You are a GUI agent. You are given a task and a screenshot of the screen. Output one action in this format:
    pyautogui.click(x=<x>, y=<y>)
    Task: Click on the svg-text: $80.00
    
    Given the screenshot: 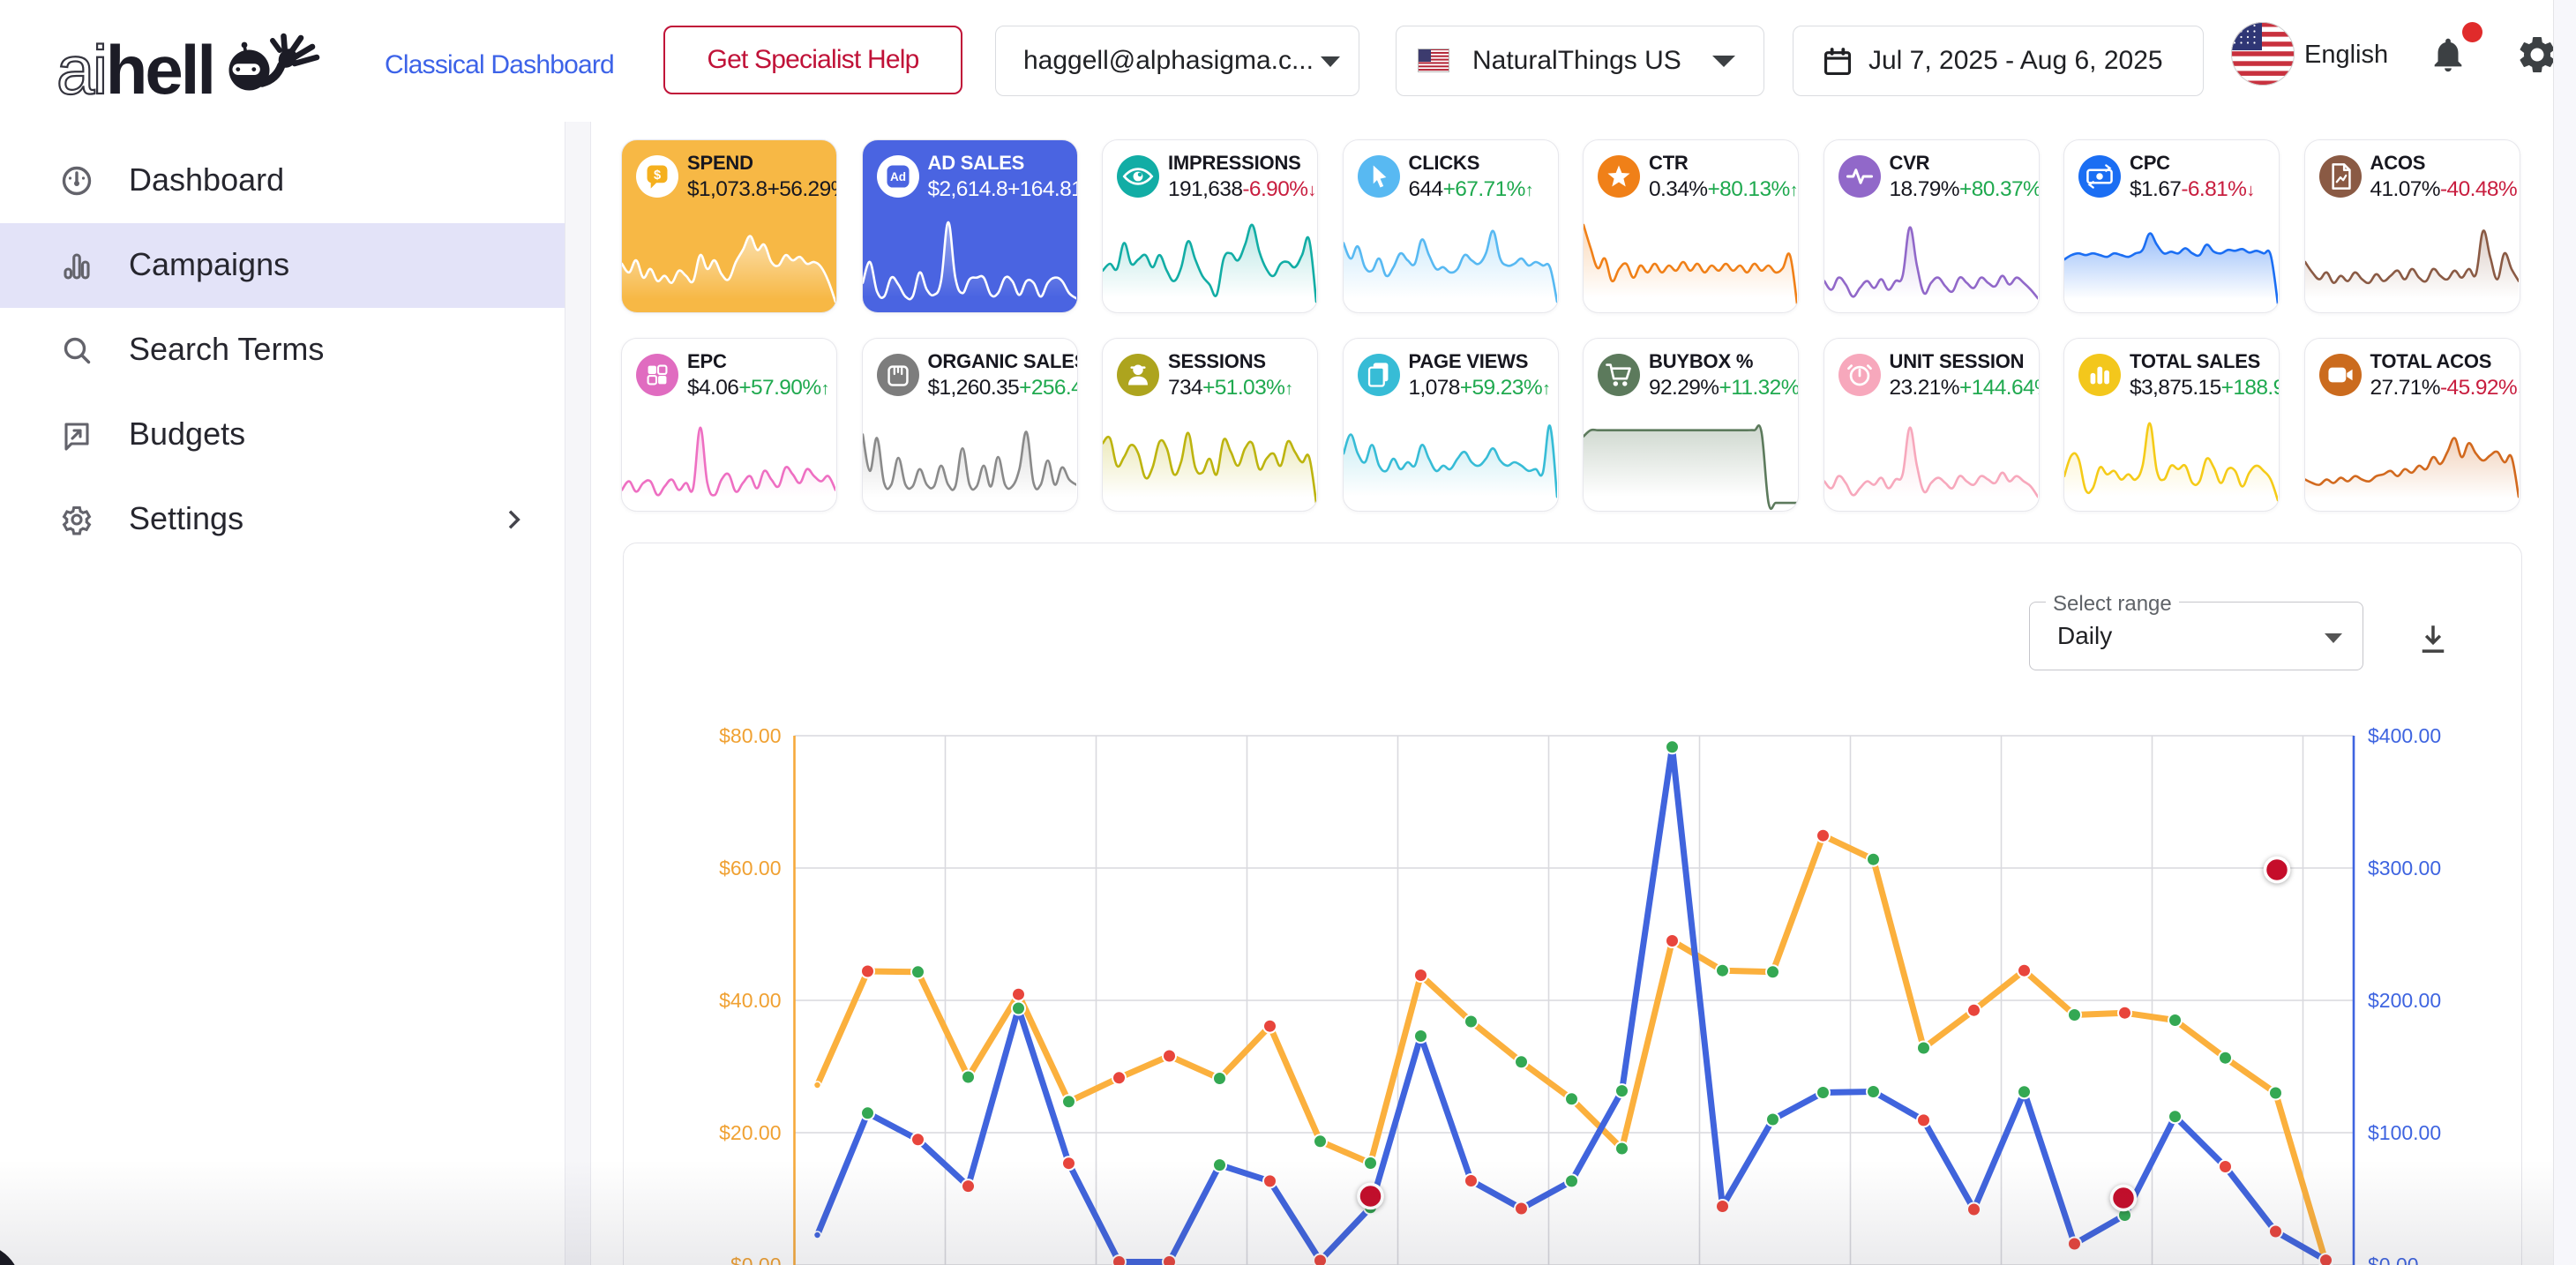 What is the action you would take?
    pyautogui.click(x=750, y=735)
    